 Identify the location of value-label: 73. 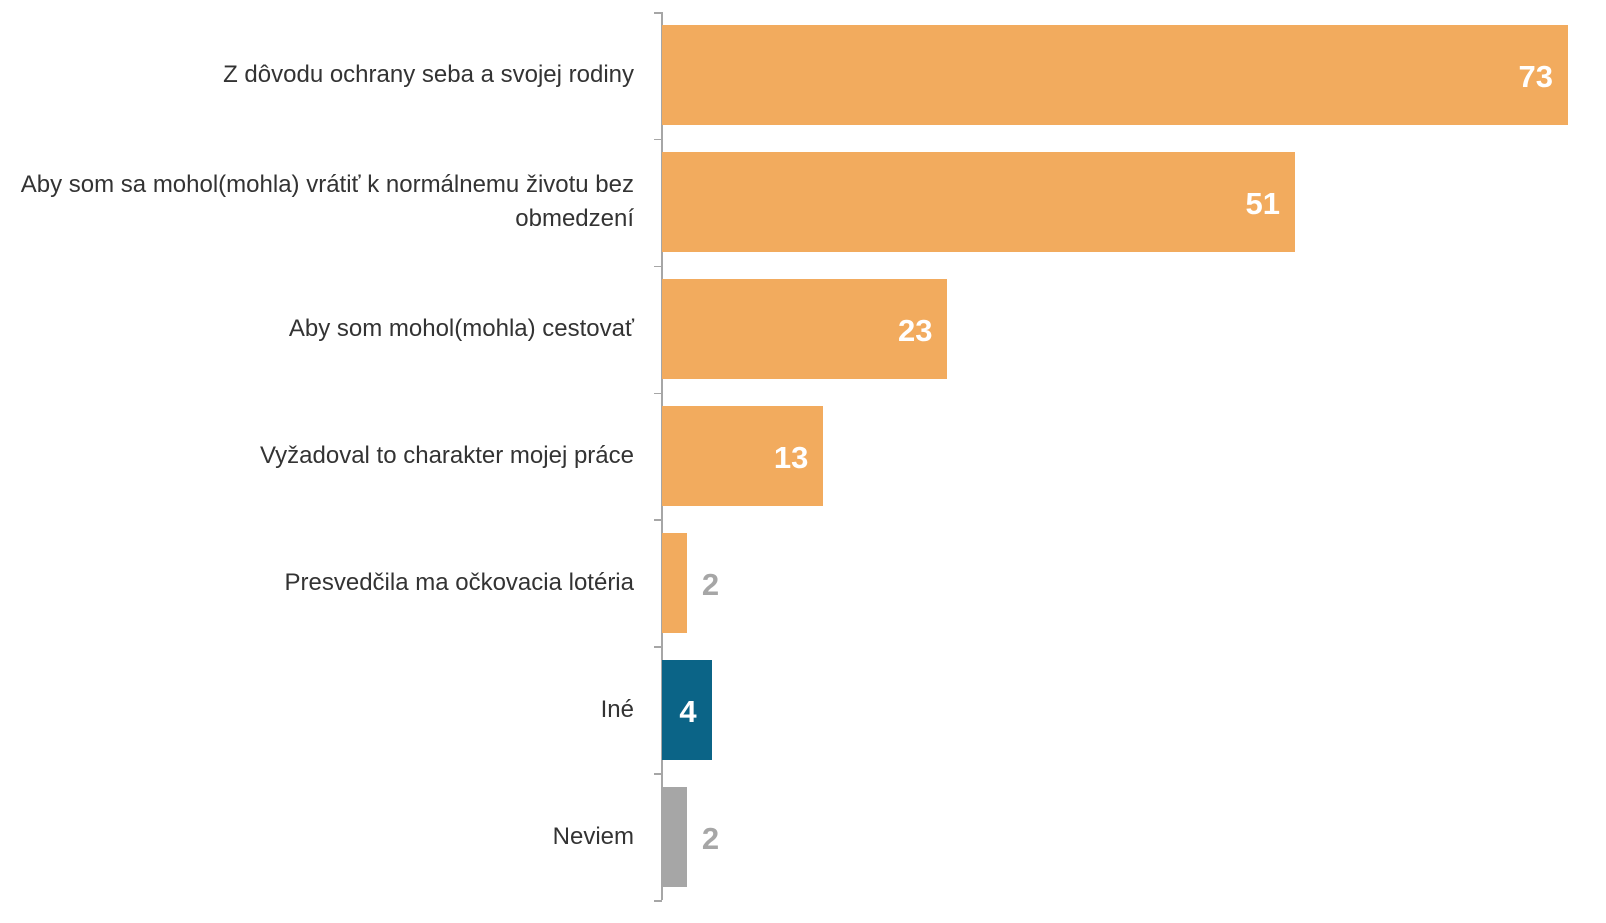
(1535, 77).